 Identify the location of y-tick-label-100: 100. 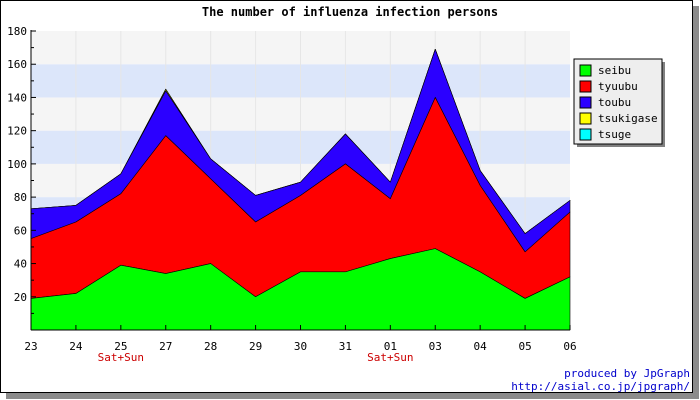
(17, 164).